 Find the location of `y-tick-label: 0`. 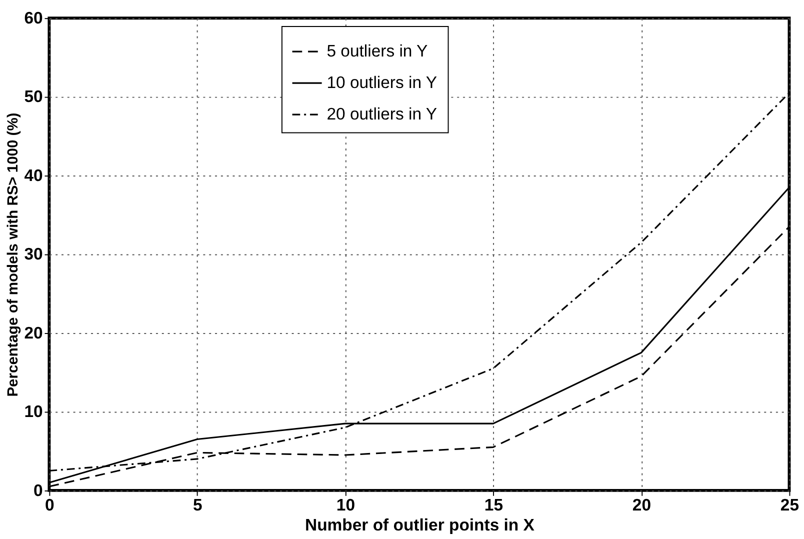

y-tick-label: 0 is located at coordinates (38, 490).